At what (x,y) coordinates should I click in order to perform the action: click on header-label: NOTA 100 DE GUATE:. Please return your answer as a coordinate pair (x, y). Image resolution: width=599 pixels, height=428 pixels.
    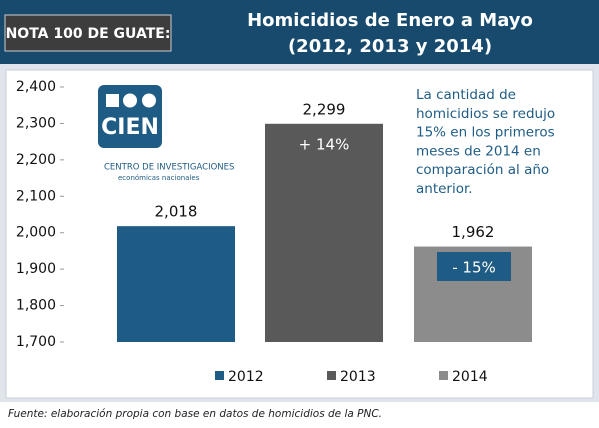
    Looking at the image, I should click on (88, 34).